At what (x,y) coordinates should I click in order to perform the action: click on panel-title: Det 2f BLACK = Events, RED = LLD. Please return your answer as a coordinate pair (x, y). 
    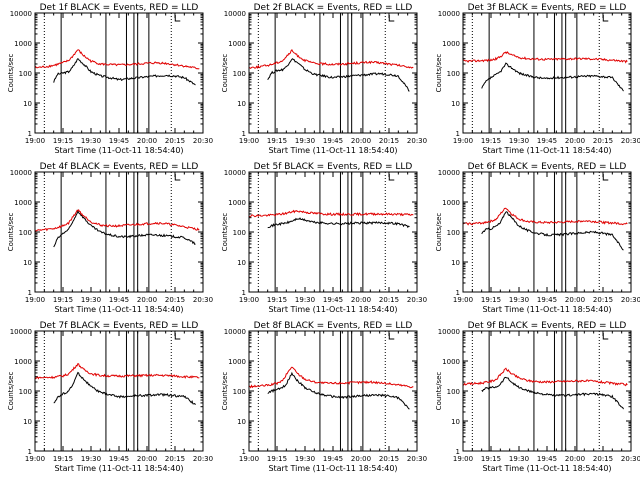
    Looking at the image, I should click on (333, 8).